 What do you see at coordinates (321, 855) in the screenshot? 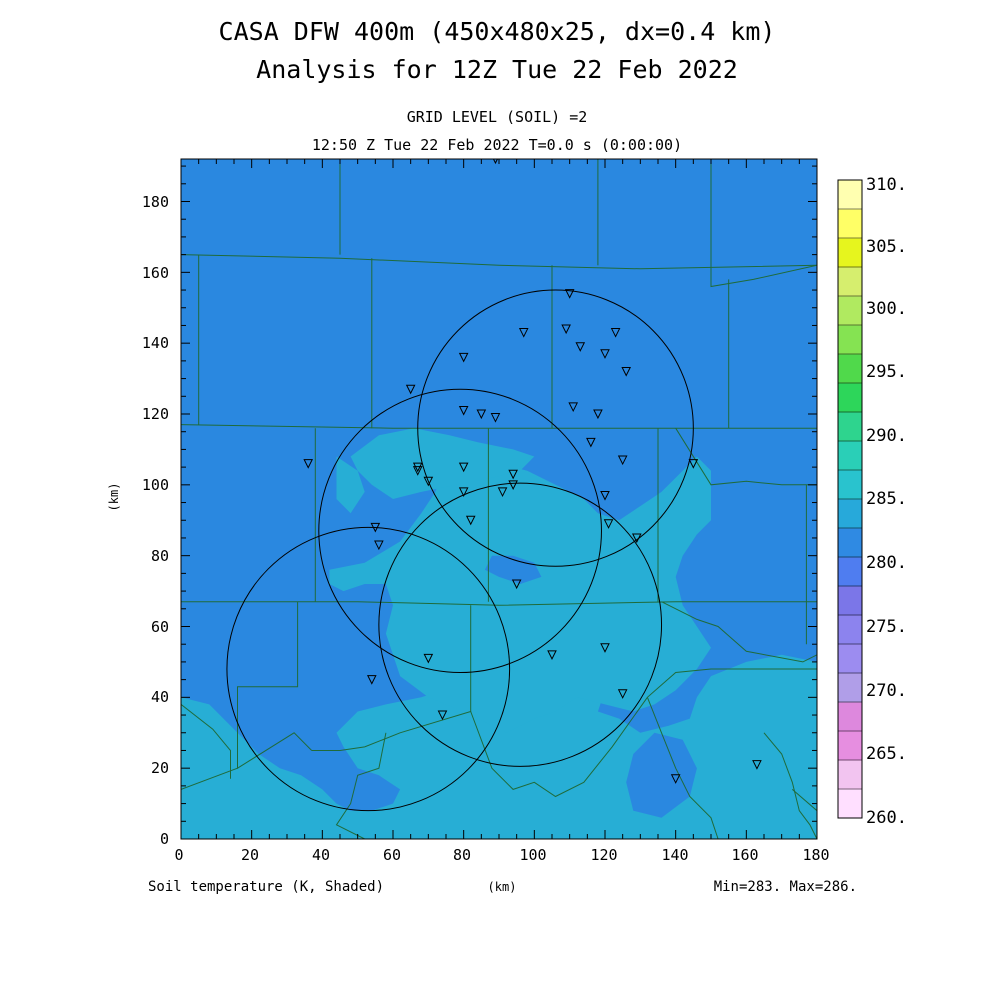
I see `x-tick-label: 40` at bounding box center [321, 855].